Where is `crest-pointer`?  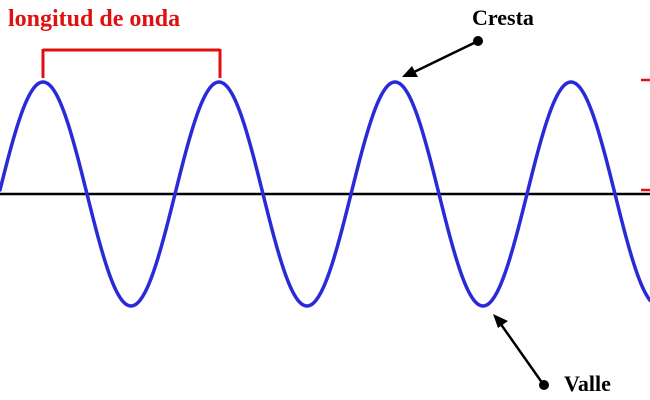
crest-pointer is located at coordinates (442, 56).